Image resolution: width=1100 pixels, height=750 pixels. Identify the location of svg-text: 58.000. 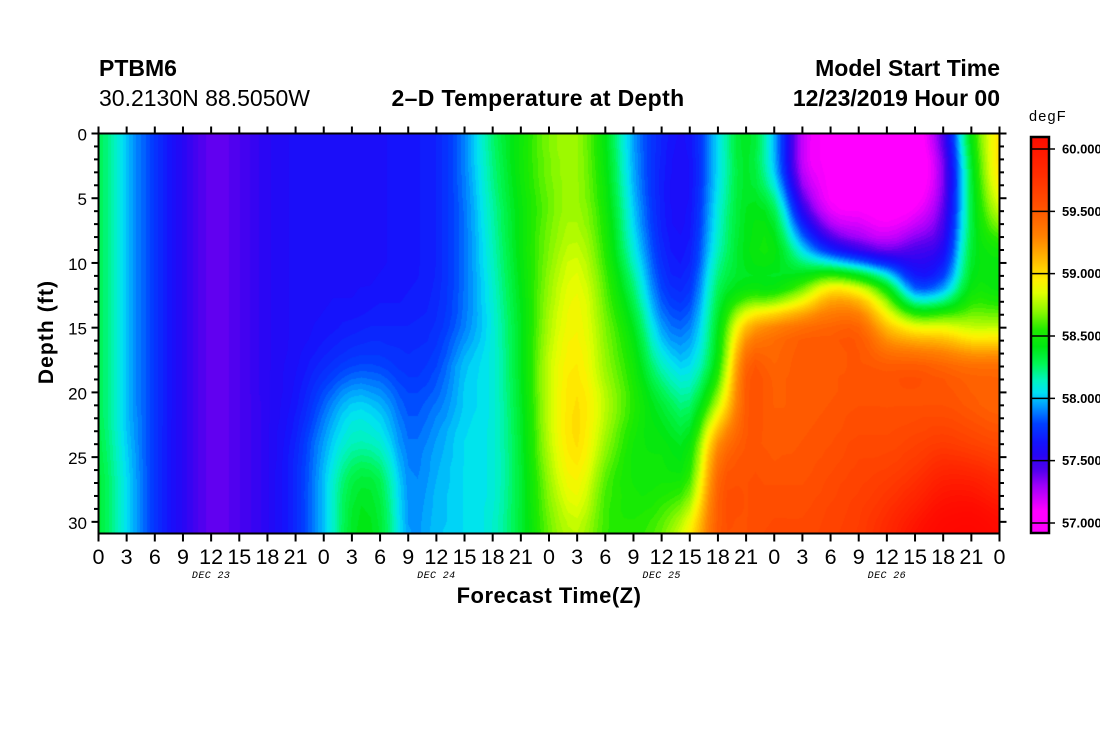
(1081, 398).